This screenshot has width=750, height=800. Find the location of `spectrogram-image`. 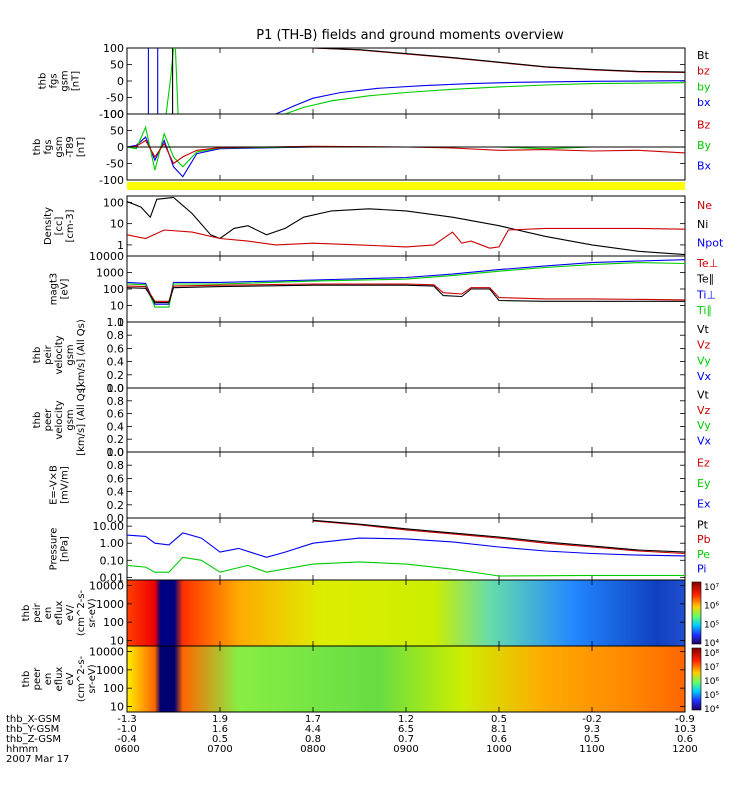

spectrogram-image is located at coordinates (406, 613).